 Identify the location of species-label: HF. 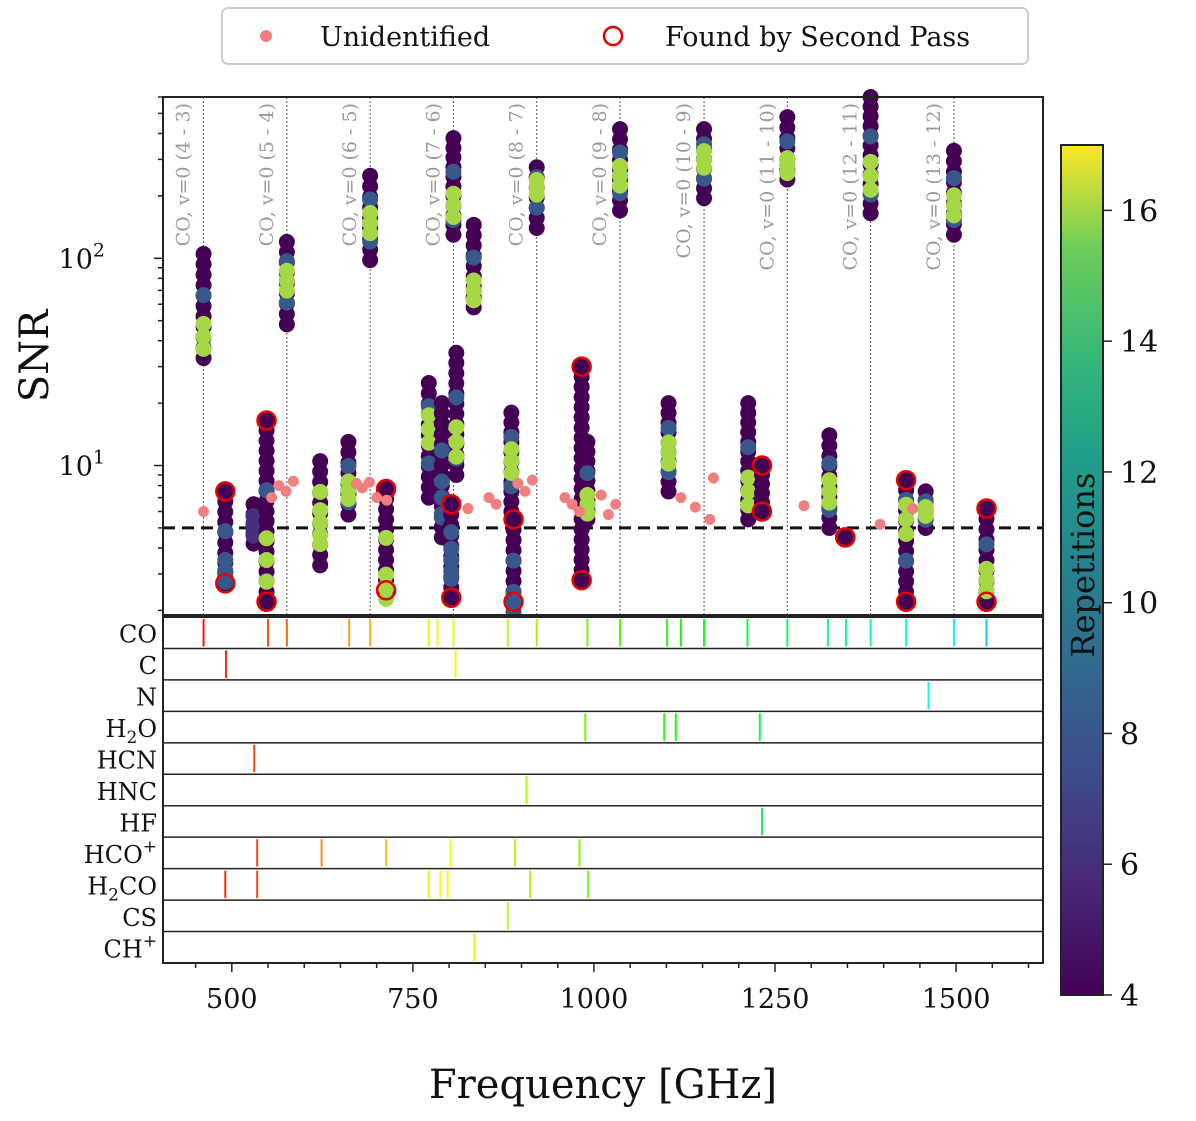
(138, 823).